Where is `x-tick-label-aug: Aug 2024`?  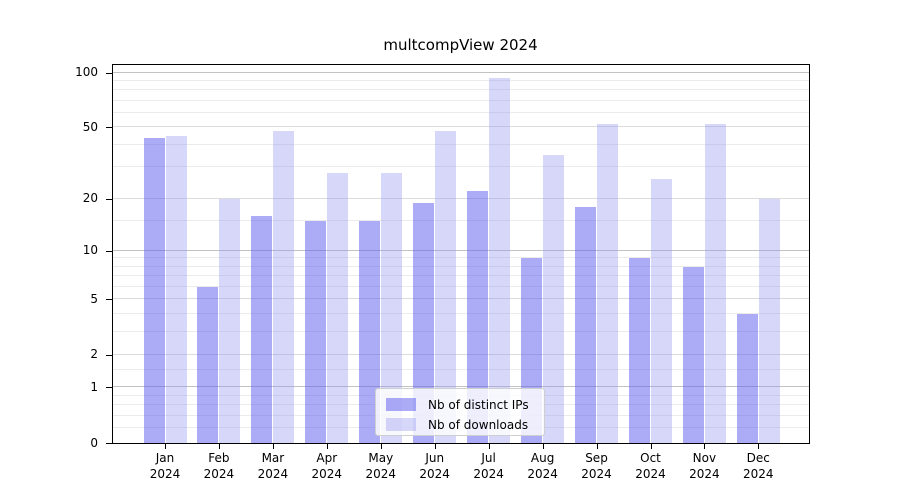
x-tick-label-aug: Aug 2024 is located at coordinates (543, 466).